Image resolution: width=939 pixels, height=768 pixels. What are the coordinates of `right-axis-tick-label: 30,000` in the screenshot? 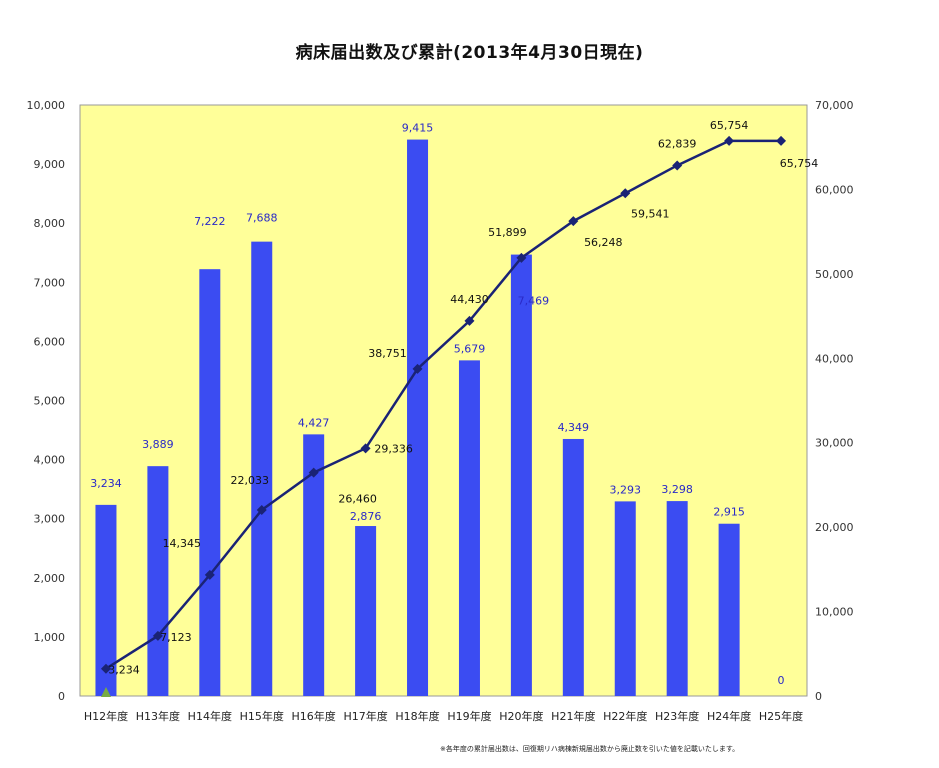 It's located at (834, 443).